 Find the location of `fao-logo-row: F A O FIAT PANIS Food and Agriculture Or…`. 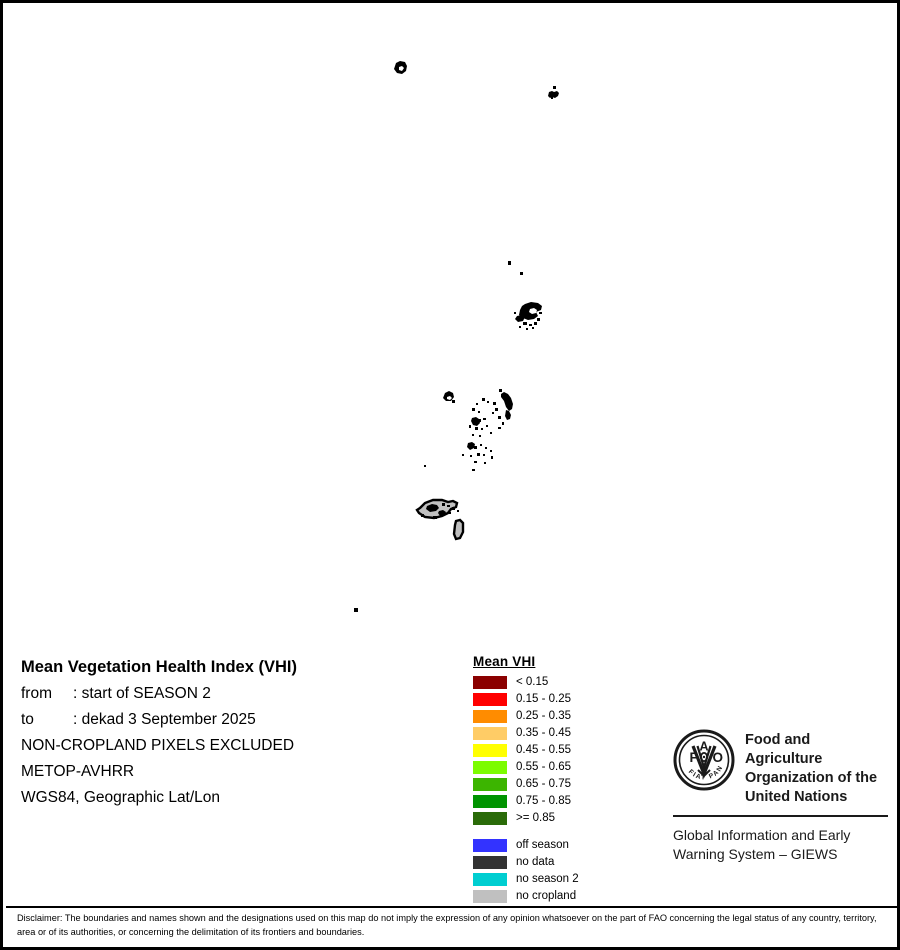

fao-logo-row: F A O FIAT PANIS Food and Agriculture Or… is located at coordinates (780, 767).